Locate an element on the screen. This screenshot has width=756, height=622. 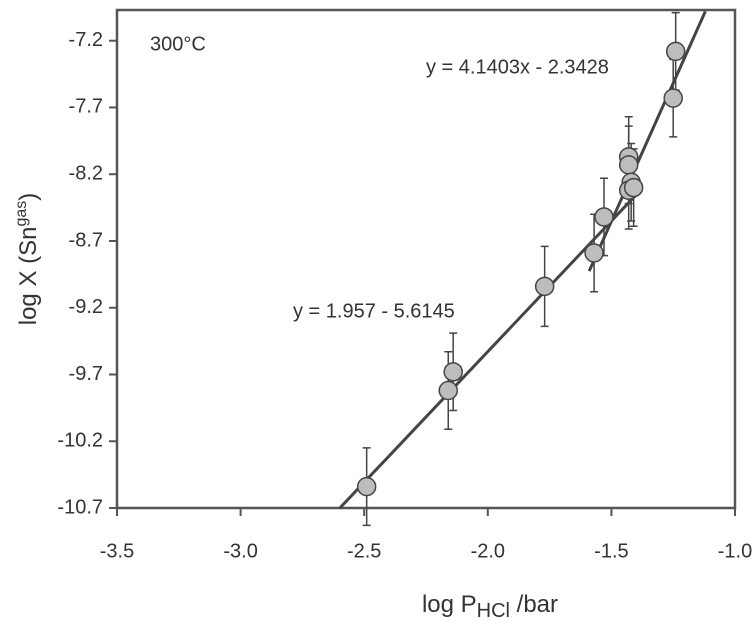
y-tick-label: -9.2 is located at coordinates (86, 307).